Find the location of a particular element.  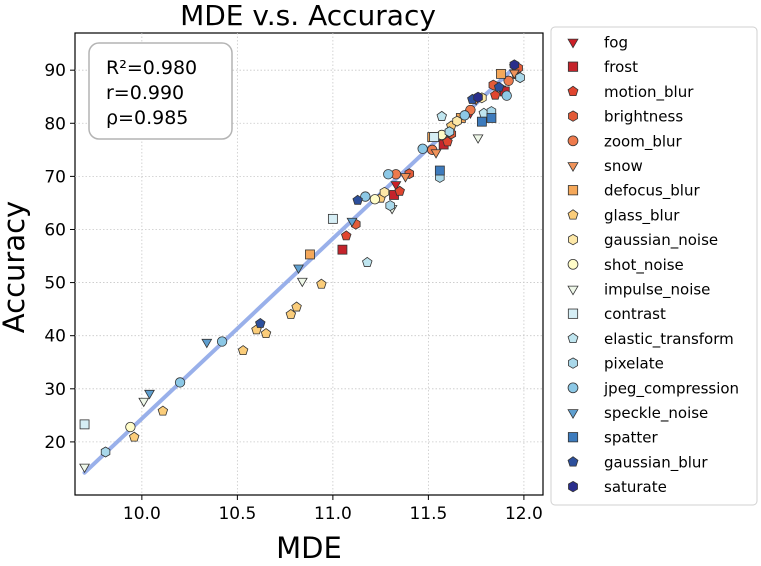

legend-marker-pixelate is located at coordinates (573, 363).